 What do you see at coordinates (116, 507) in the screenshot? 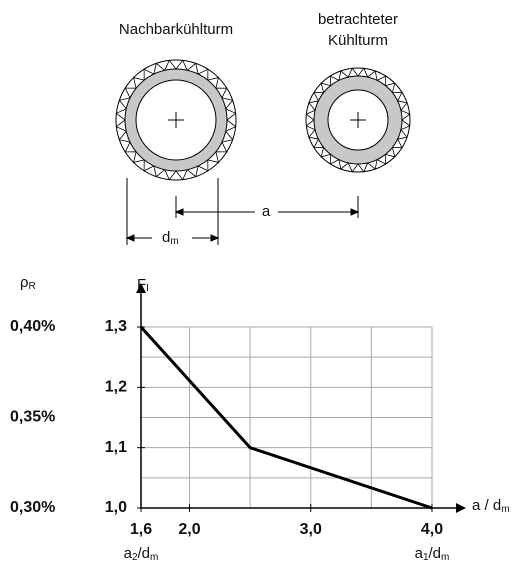
I see `y-tick-label: 1,0` at bounding box center [116, 507].